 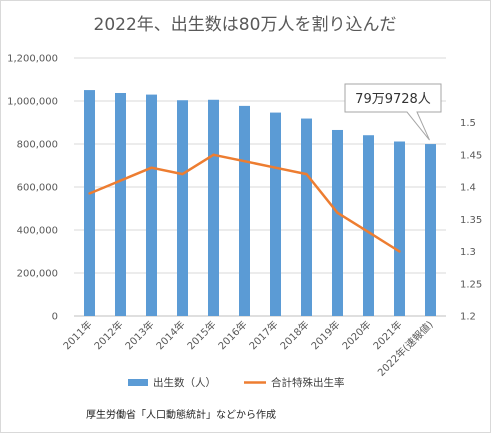 I want to click on callout-box, so click(x=393, y=112).